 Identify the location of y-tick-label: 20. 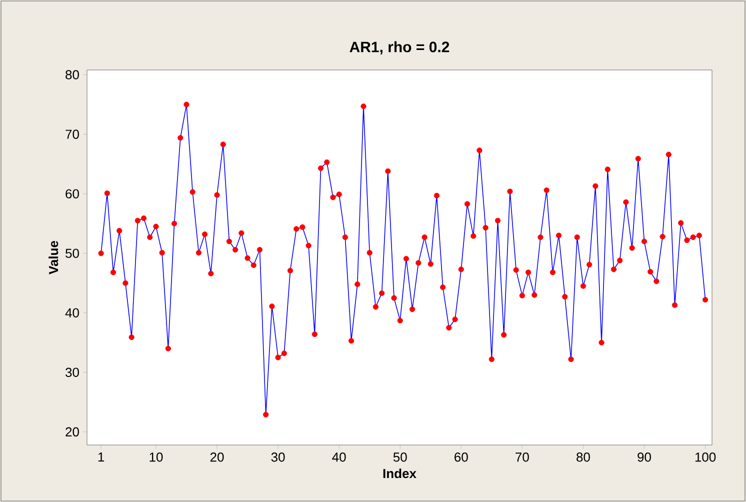
(72, 431).